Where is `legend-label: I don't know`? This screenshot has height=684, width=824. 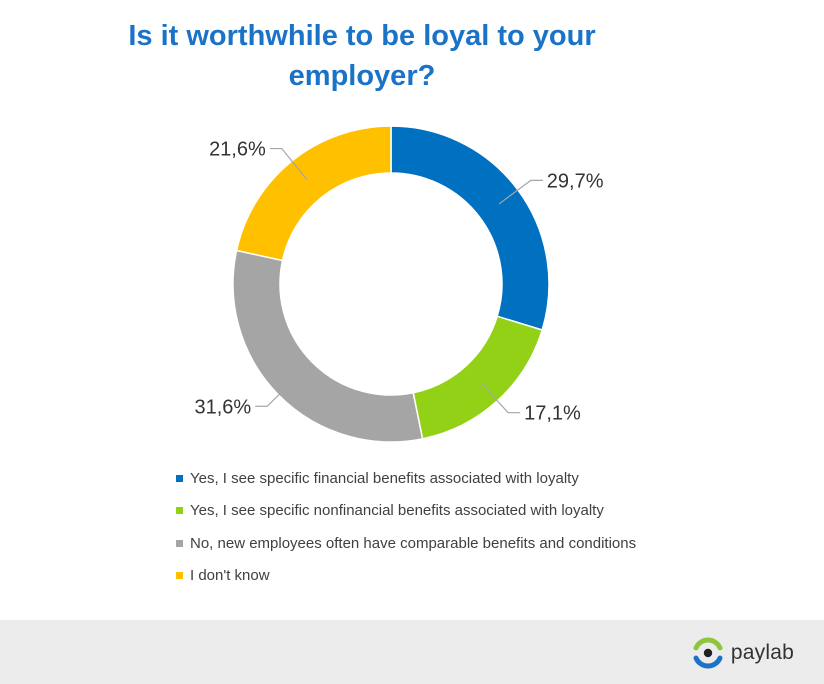
legend-label: I don't know is located at coordinates (230, 575).